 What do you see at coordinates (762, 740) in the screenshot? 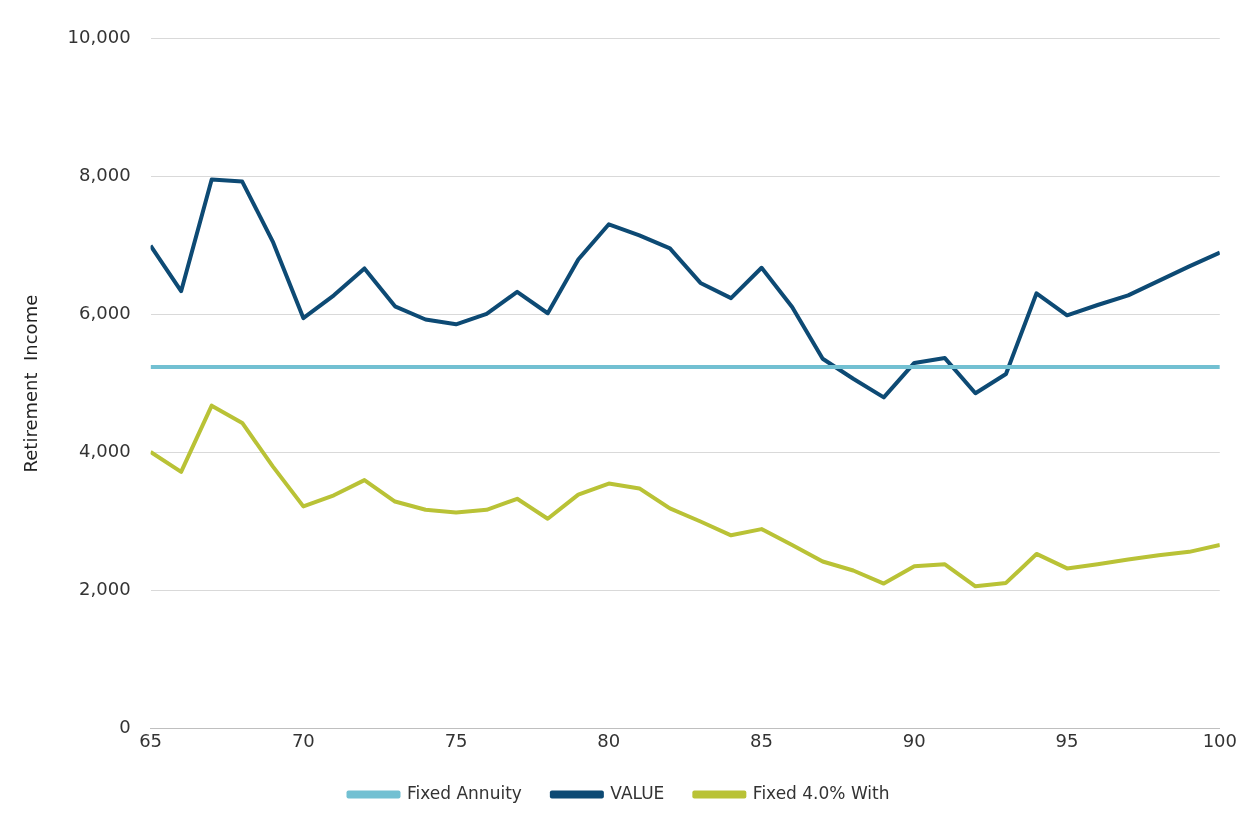
I see `x-tick-label: 85` at bounding box center [762, 740].